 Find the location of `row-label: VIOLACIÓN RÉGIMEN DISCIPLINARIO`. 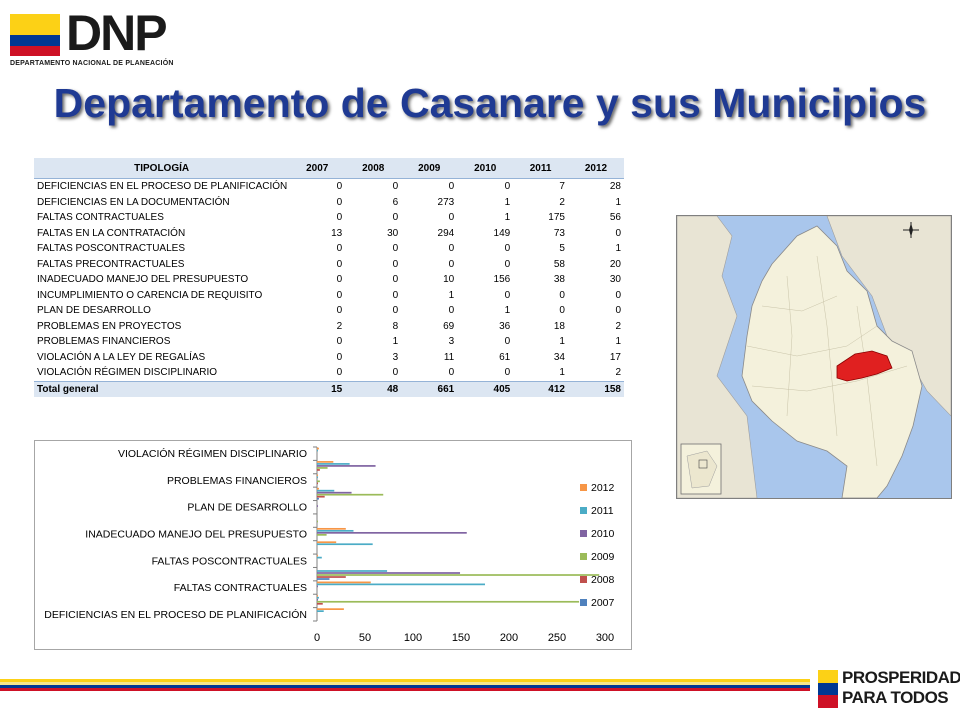

row-label: VIOLACIÓN RÉGIMEN DISCIPLINARIO is located at coordinates (127, 373).